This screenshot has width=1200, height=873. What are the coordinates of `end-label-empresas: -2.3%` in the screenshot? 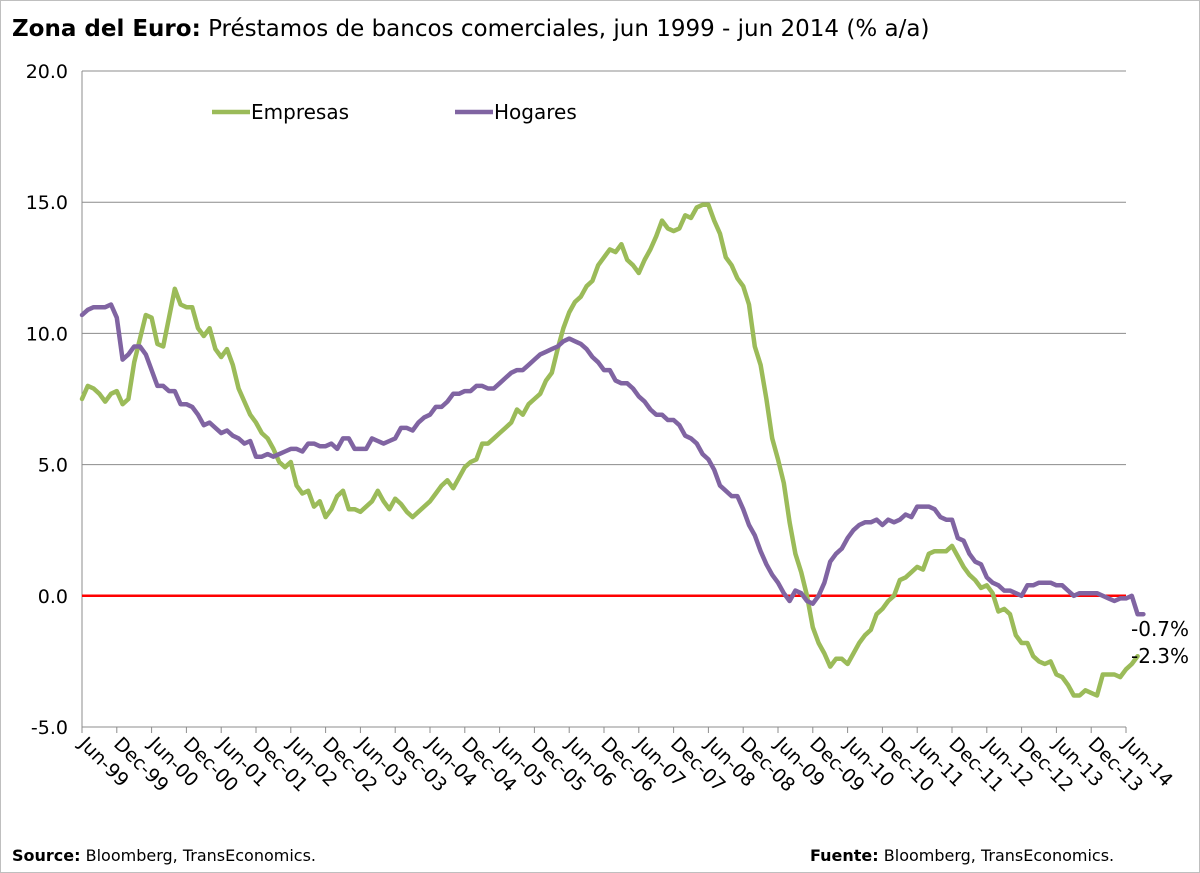 It's located at (1160, 656).